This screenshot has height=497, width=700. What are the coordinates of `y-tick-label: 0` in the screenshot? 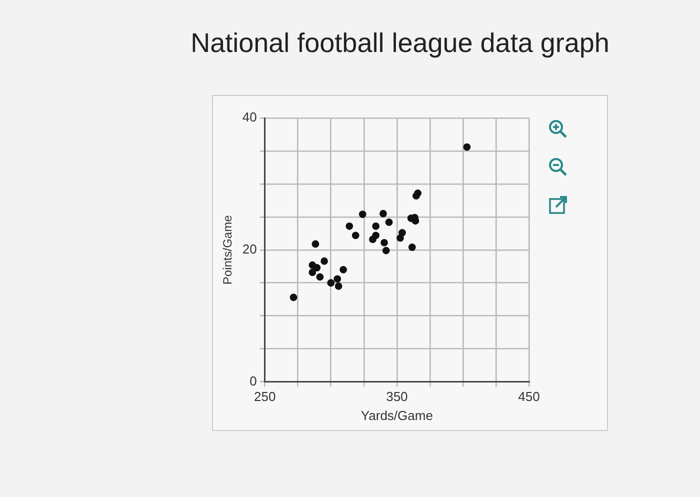 It's located at (253, 380).